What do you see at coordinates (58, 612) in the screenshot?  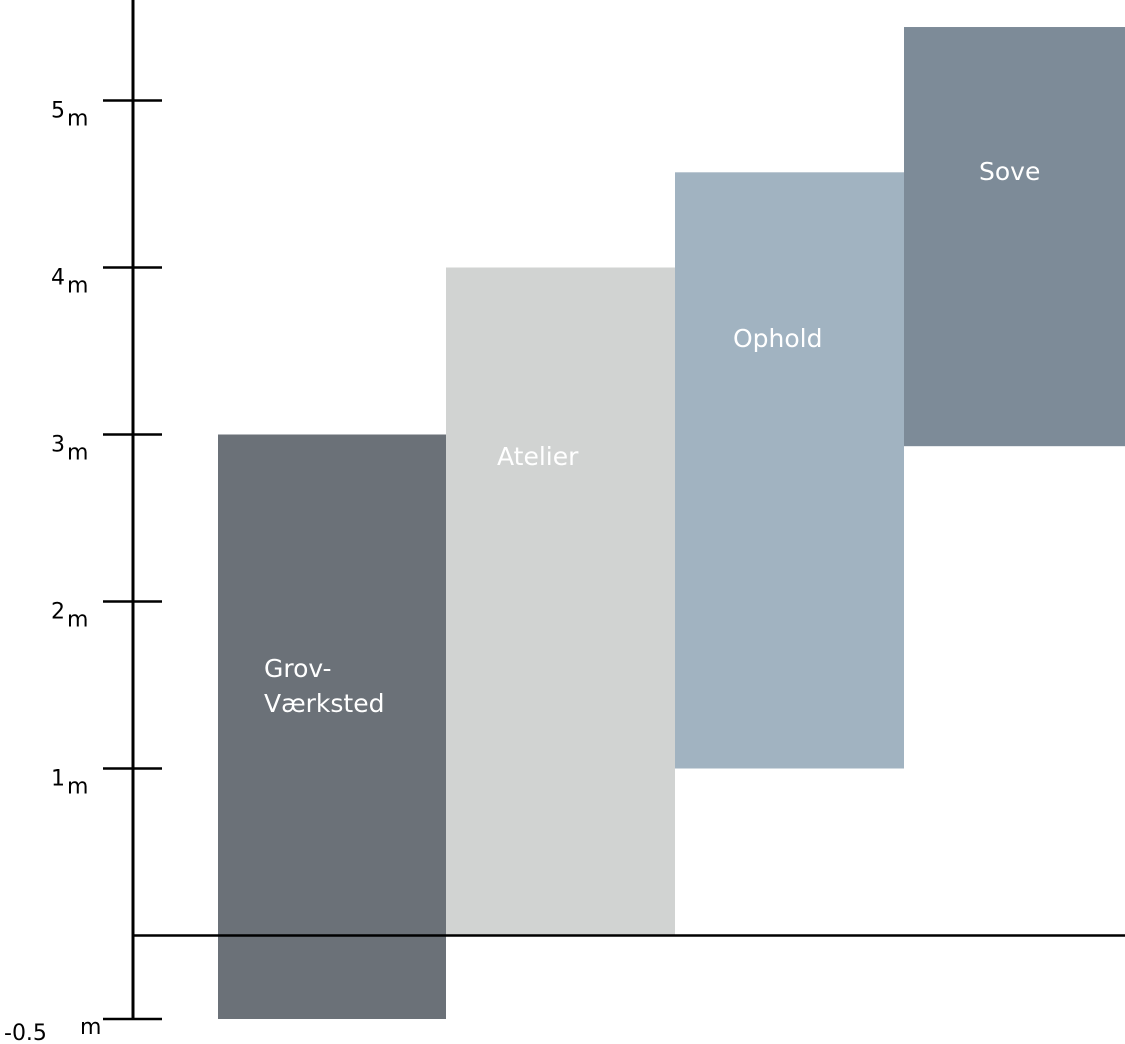 I see `tick-label-2: 2` at bounding box center [58, 612].